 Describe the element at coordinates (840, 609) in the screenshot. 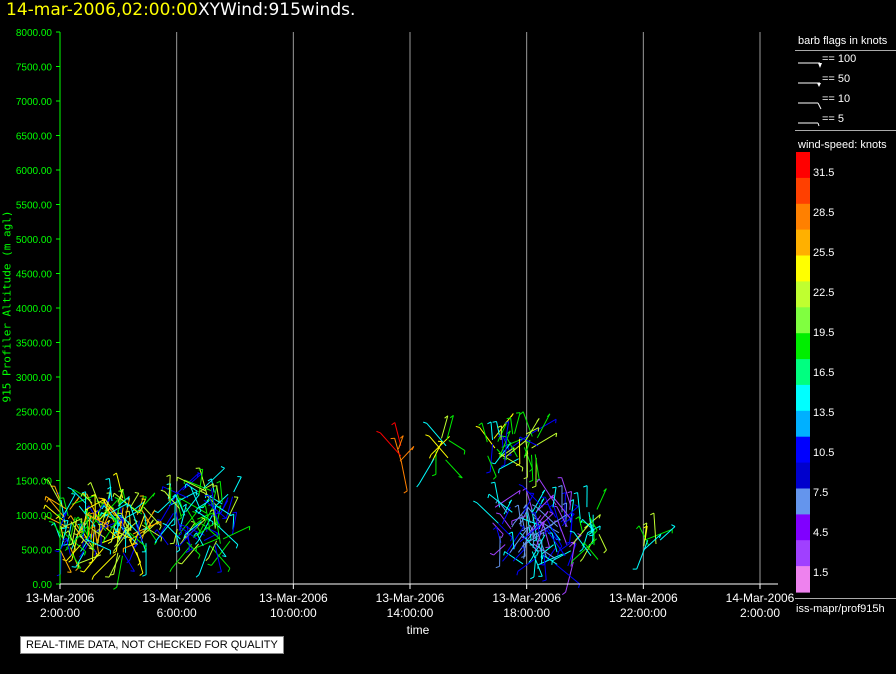

I see `data-source-label: iss-mapr/prof915h` at that location.